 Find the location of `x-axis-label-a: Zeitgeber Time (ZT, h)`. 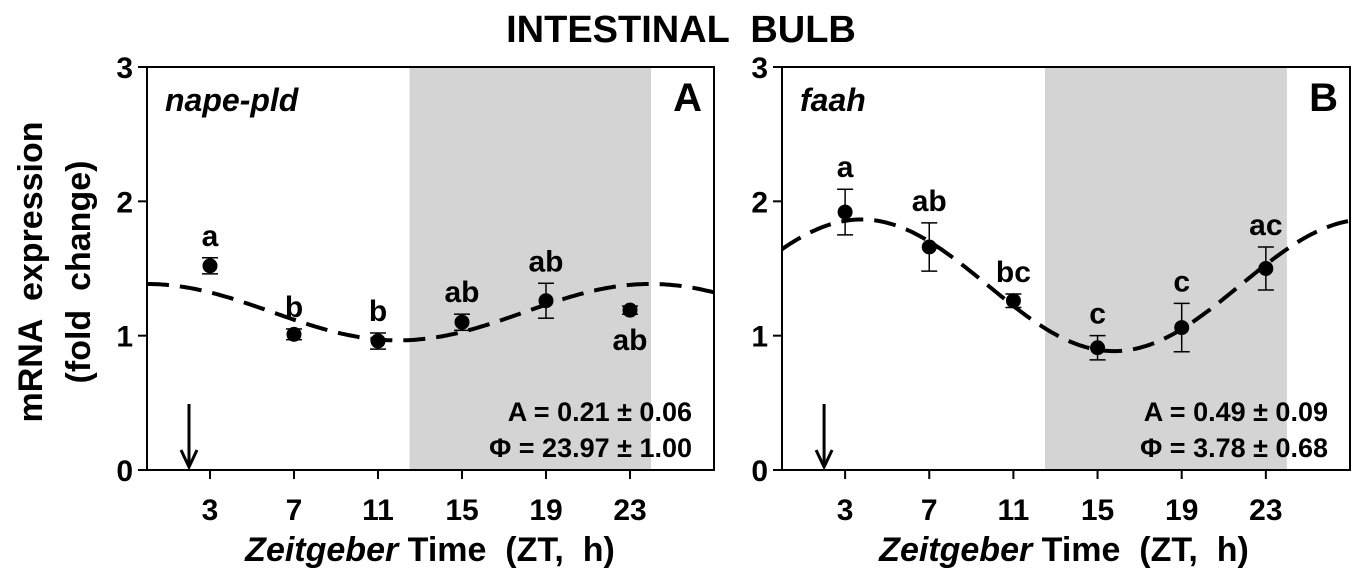

x-axis-label-a: Zeitgeber Time (ZT, h) is located at coordinates (429, 550).